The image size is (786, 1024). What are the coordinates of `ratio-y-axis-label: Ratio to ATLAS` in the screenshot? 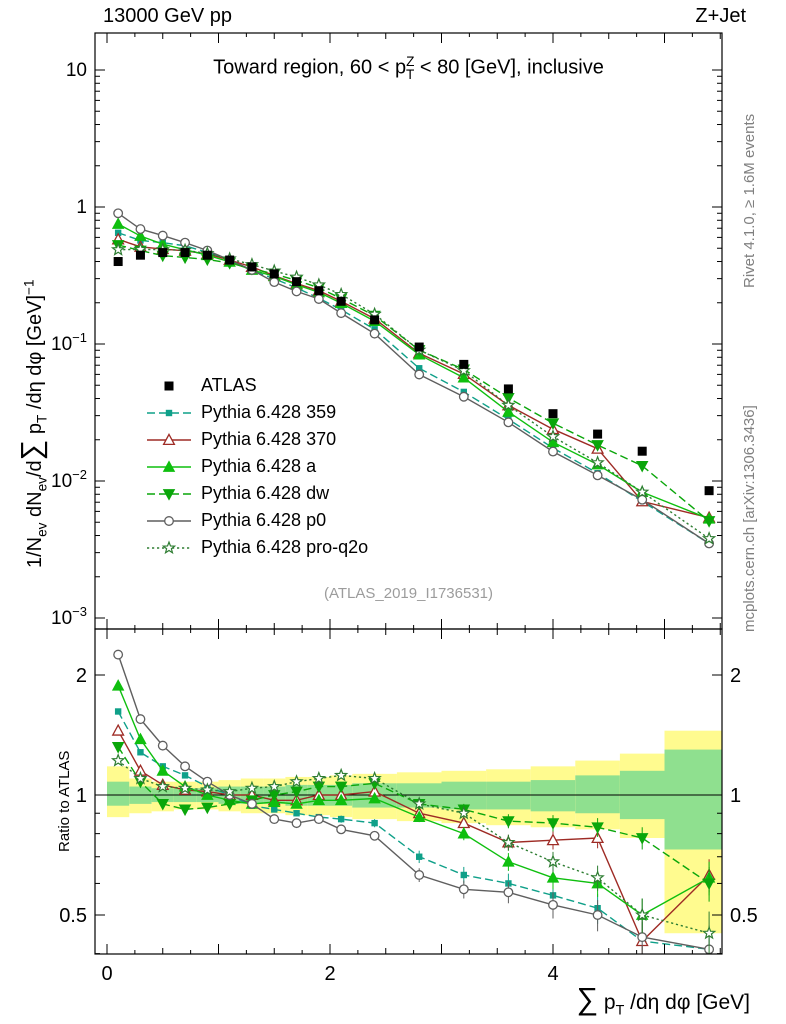 It's located at (64, 801).